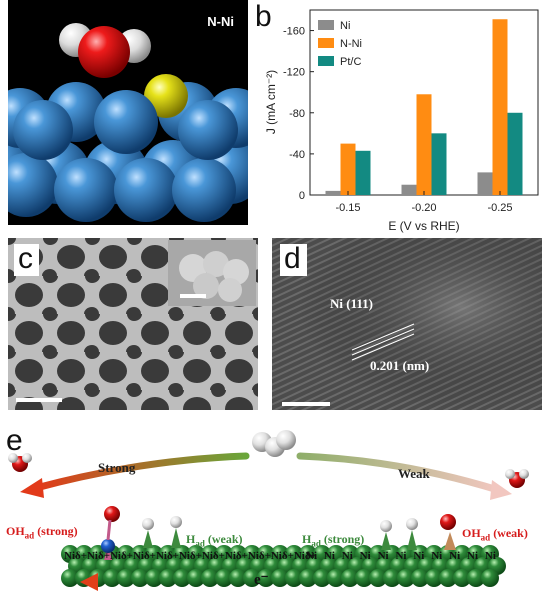  I want to click on legend-label: Ni, so click(345, 26).